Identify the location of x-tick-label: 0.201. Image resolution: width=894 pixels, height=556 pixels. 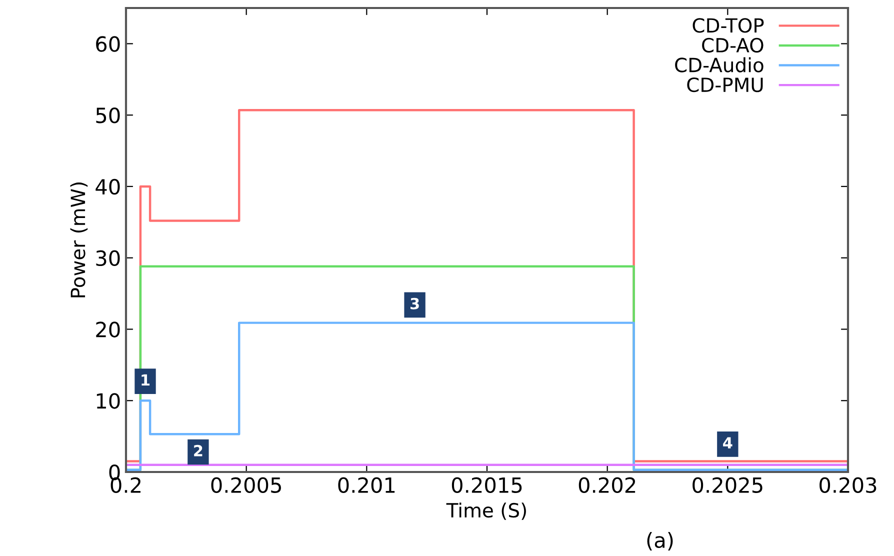
(366, 485).